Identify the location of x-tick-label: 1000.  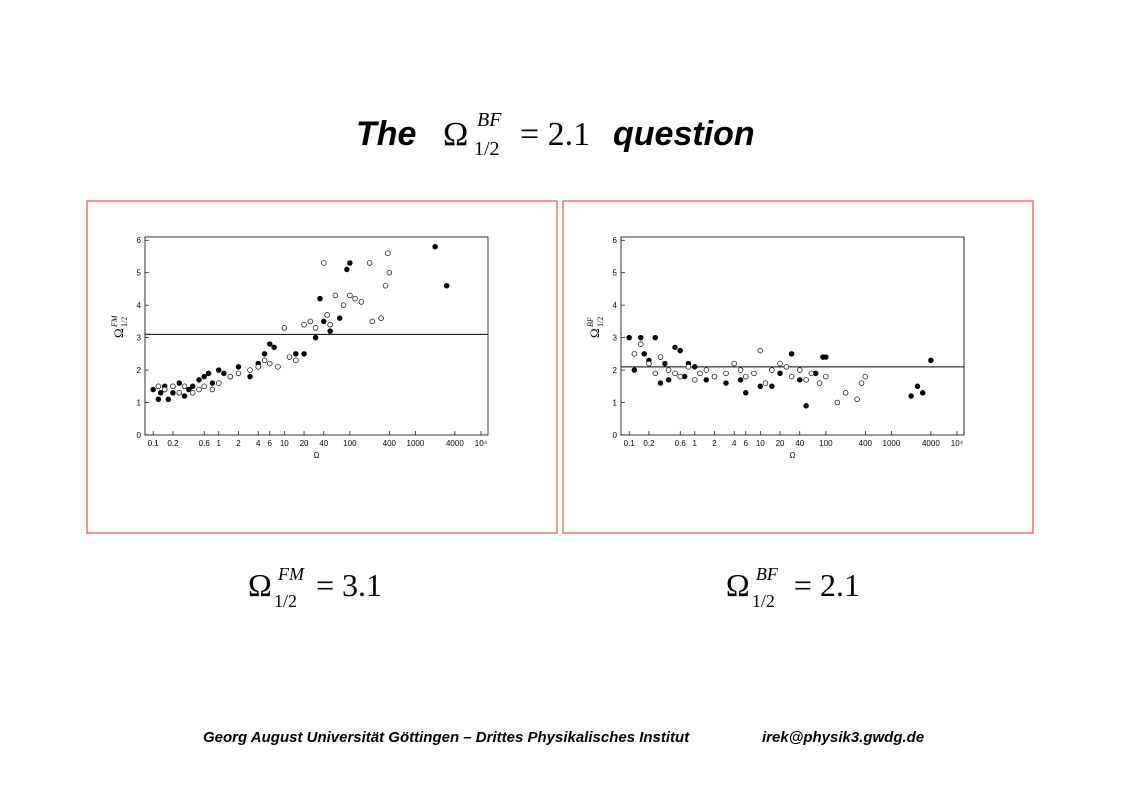
(416, 443).